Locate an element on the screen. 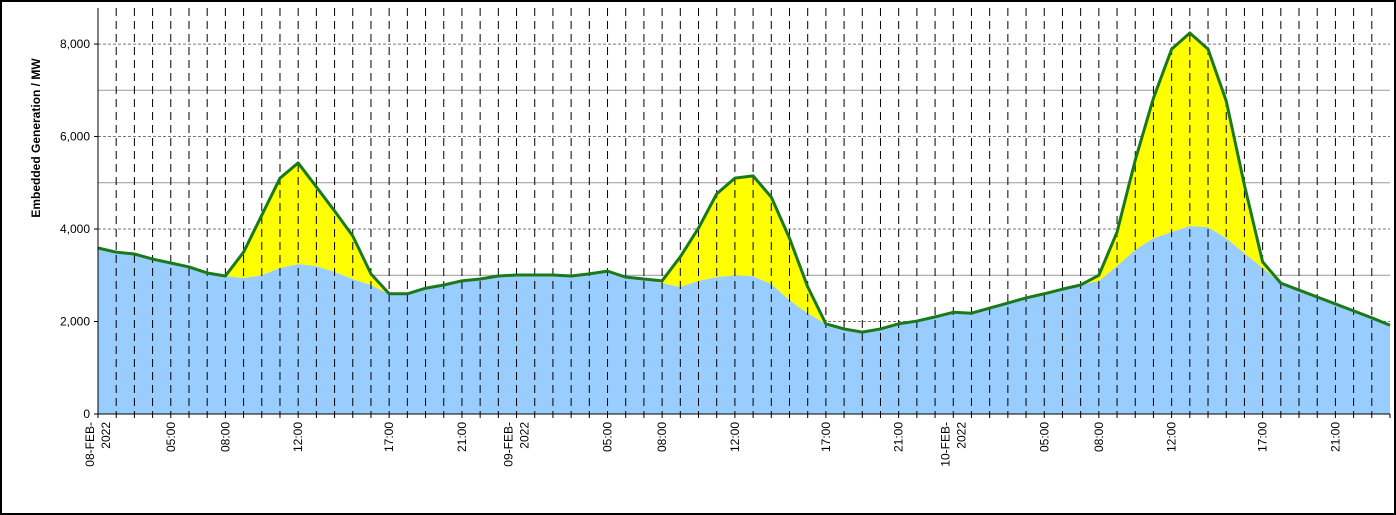  x-tick-label: 09-FEB- 2022 is located at coordinates (517, 444).